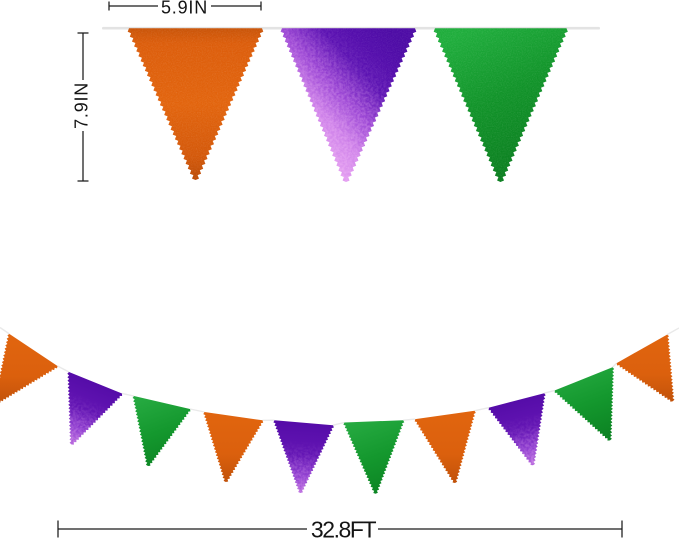 The height and width of the screenshot is (546, 679). I want to click on svg-text: 32.8FT, so click(344, 529).